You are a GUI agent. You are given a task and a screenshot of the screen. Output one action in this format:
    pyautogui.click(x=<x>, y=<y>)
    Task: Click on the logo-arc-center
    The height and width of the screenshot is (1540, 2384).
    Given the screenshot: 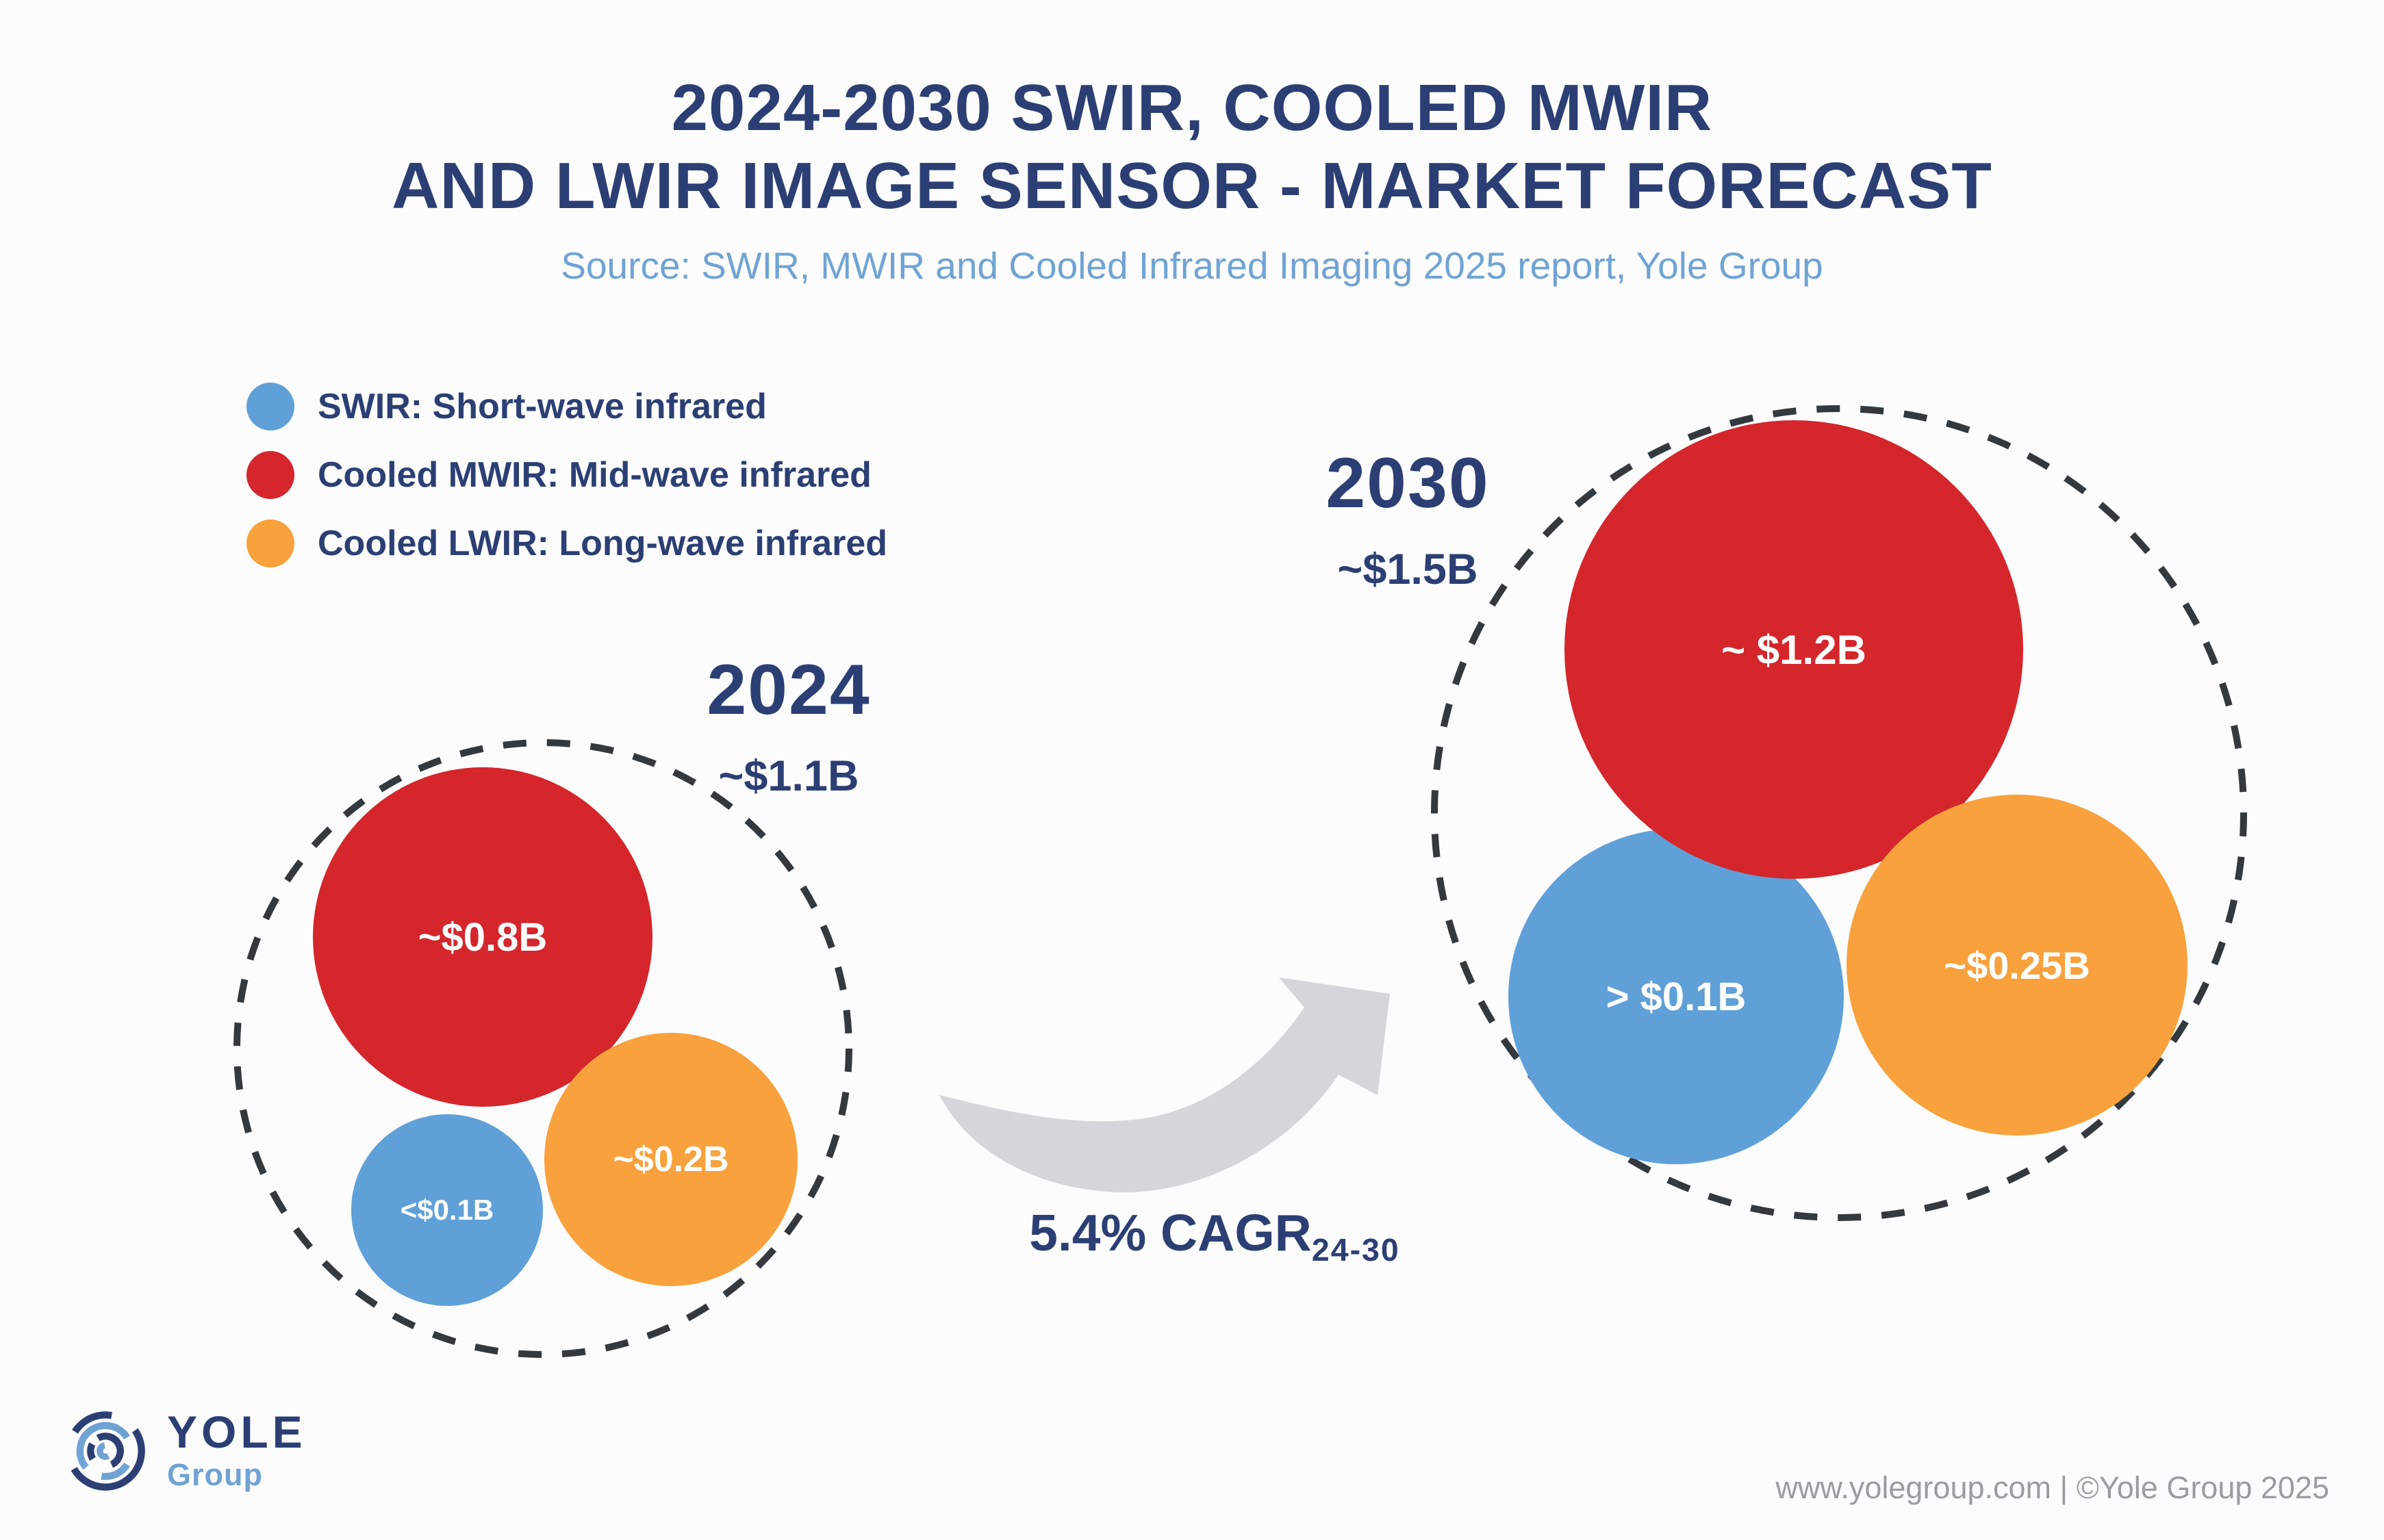 What is the action you would take?
    pyautogui.click(x=105, y=1451)
    